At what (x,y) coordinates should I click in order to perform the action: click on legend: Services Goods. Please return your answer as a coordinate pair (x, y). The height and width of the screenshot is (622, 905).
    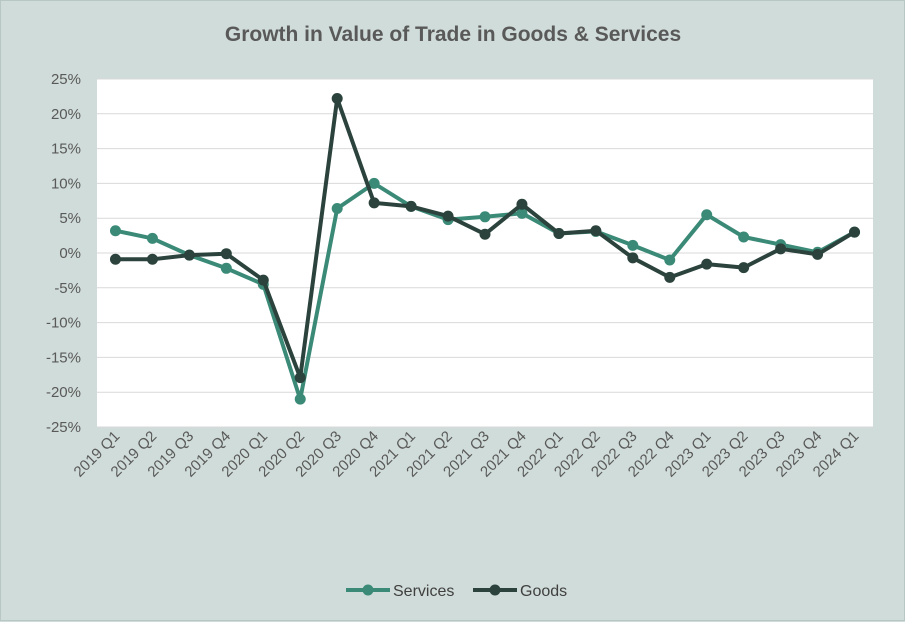
    Looking at the image, I should click on (456, 591).